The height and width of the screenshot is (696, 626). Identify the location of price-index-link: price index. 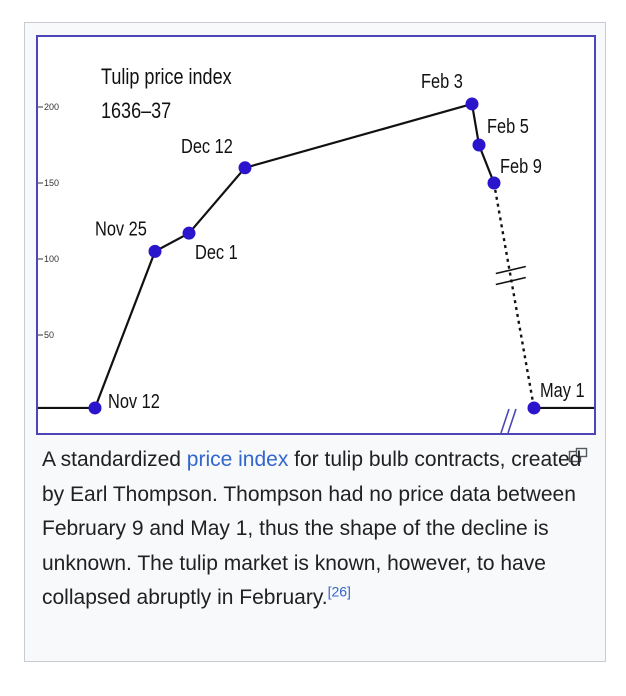
(237, 459).